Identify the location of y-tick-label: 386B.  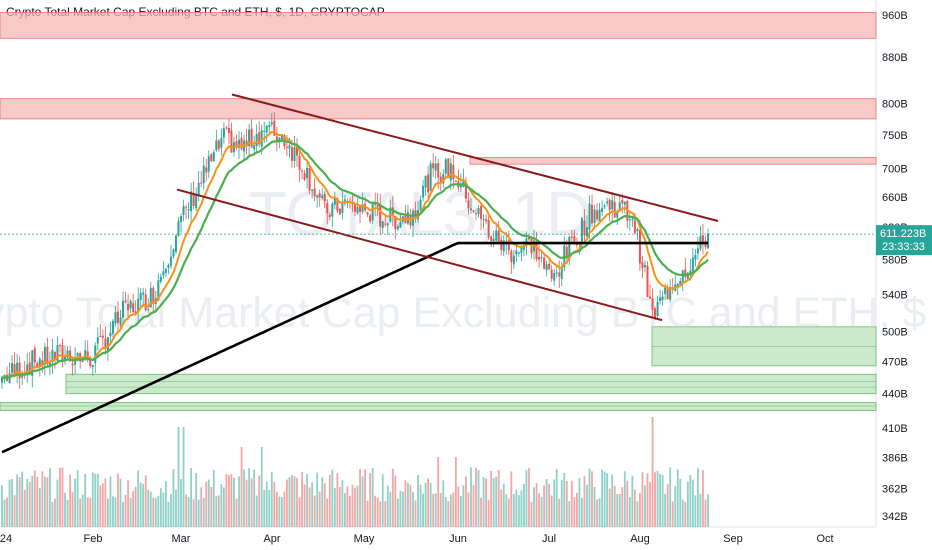
(895, 458).